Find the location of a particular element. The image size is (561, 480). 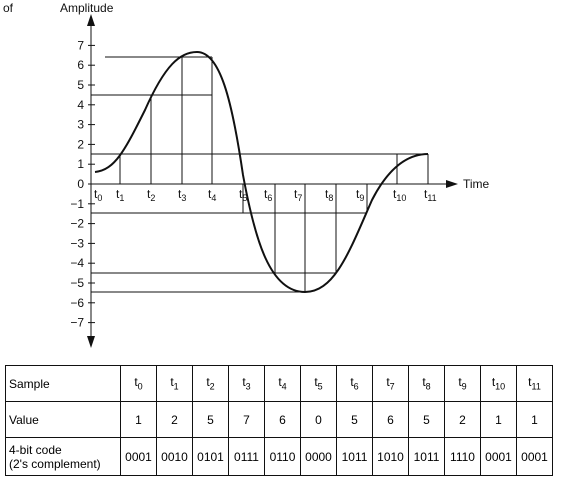

table-cell: t8 is located at coordinates (426, 383).